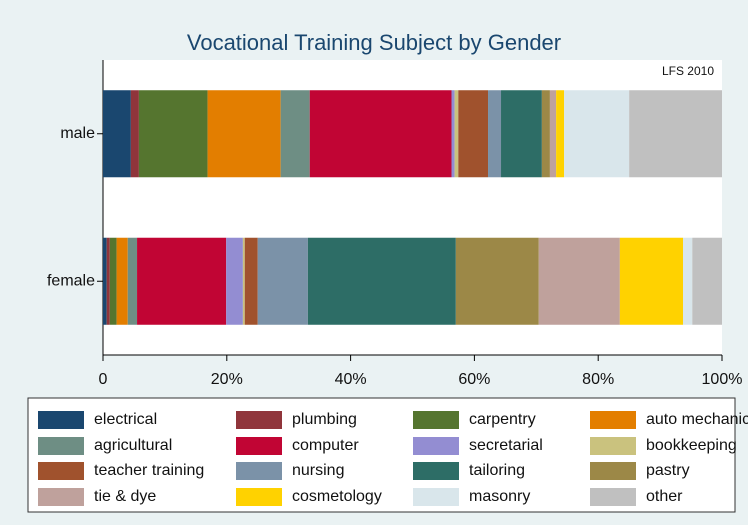 The width and height of the screenshot is (748, 525). What do you see at coordinates (133, 445) in the screenshot?
I see `legend-label: agricultural` at bounding box center [133, 445].